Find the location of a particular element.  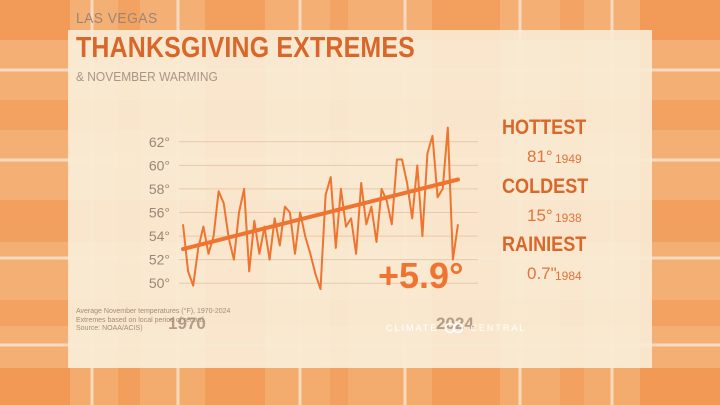

coldest-year: 1938 is located at coordinates (568, 218).